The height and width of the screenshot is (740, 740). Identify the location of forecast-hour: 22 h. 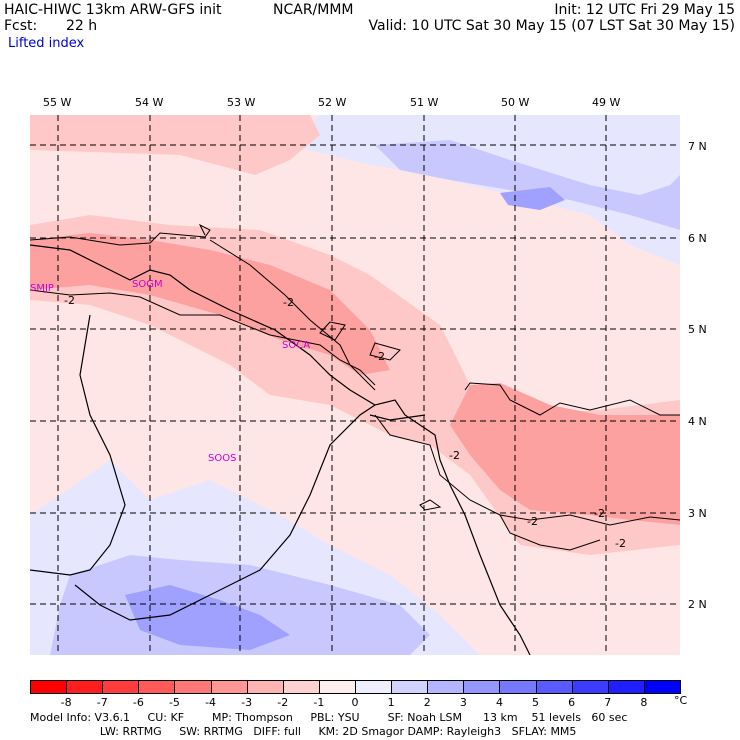
(82, 26).